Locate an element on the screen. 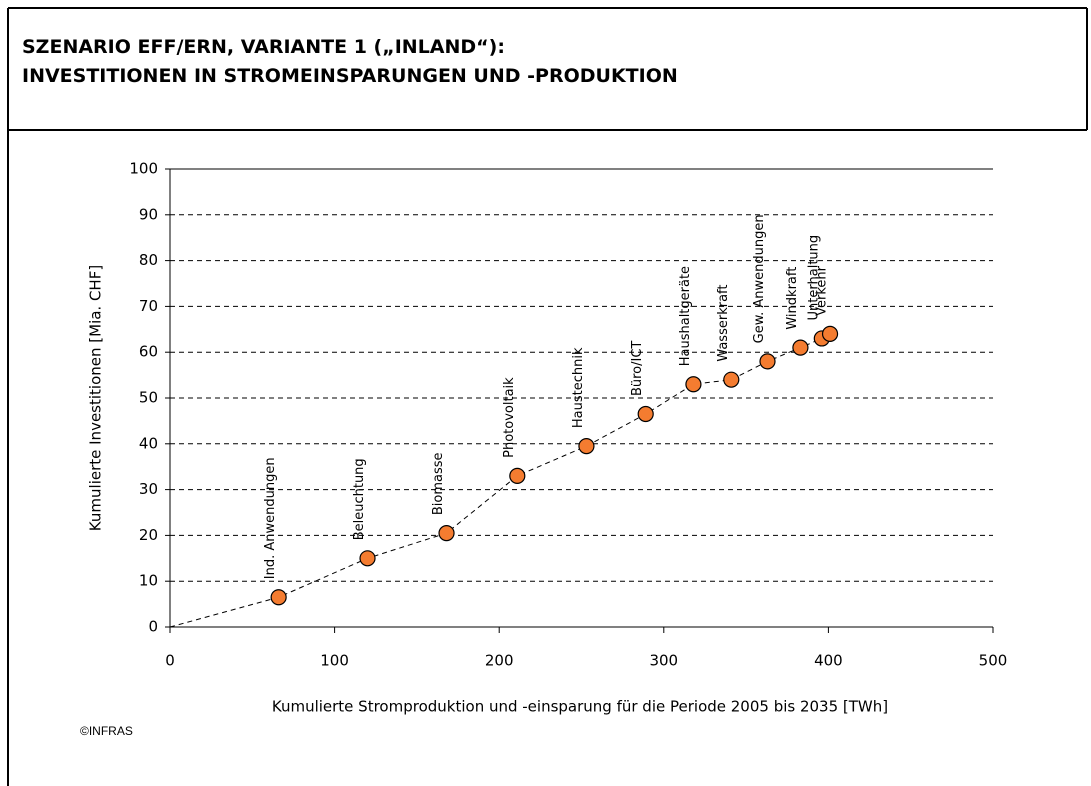 The width and height of the screenshot is (1091, 786). point-label: Haustechnik is located at coordinates (578, 387).